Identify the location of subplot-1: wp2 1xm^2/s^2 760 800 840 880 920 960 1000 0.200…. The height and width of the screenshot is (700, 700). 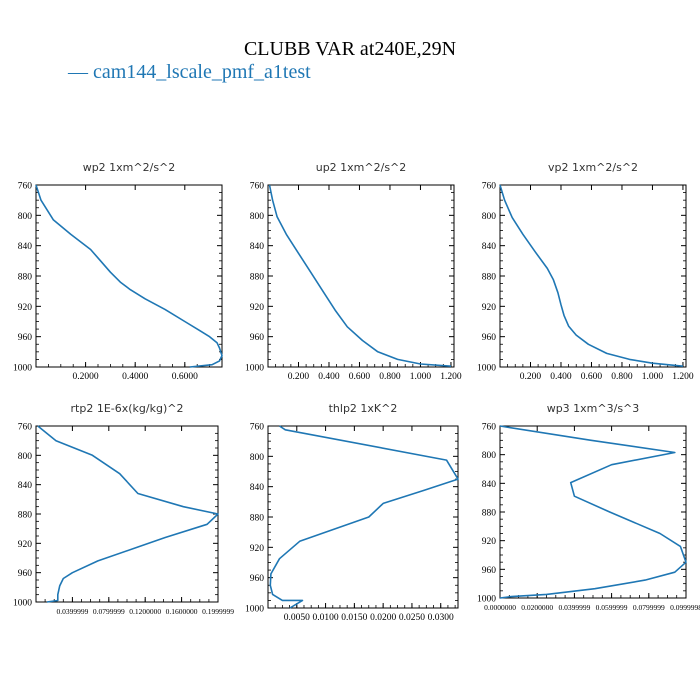
(118, 271).